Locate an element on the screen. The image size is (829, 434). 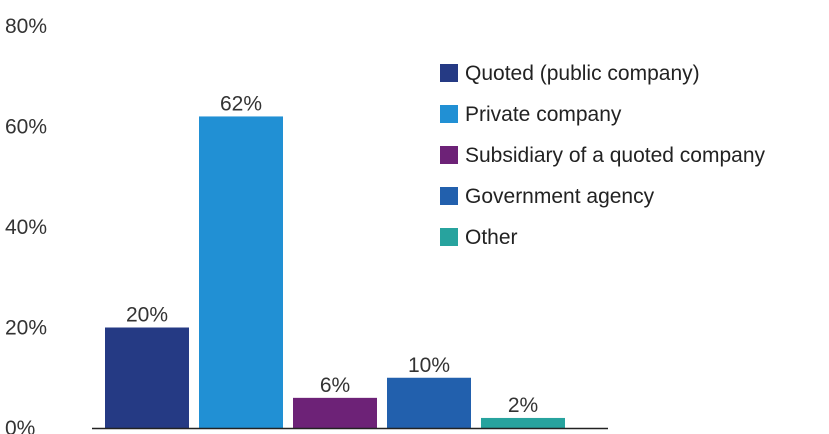
data-label: 2% is located at coordinates (523, 405).